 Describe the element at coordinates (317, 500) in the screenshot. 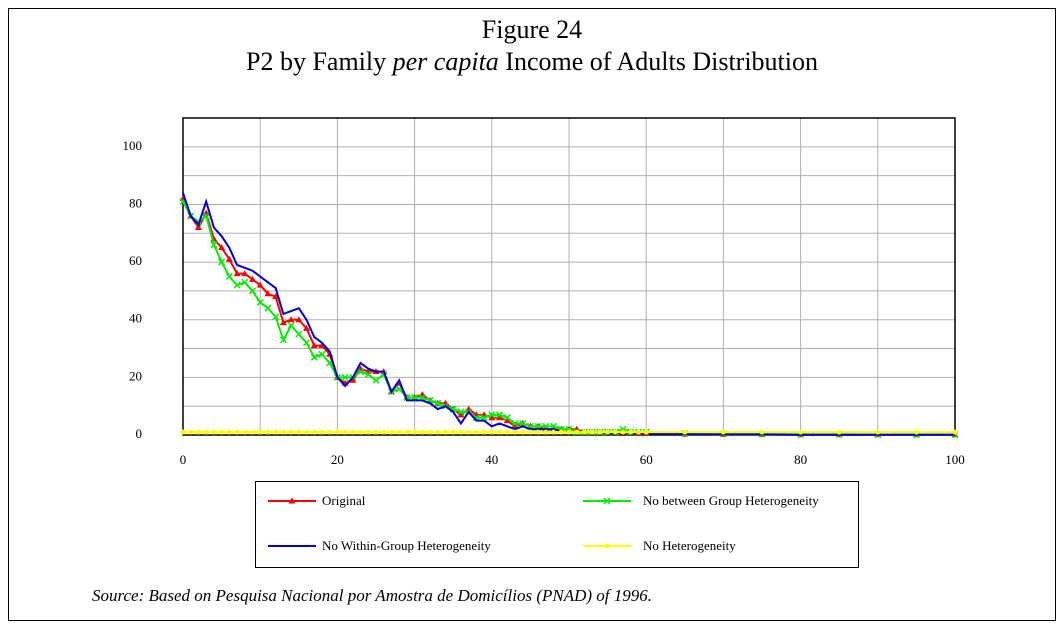

I see `legend-item: Original` at that location.